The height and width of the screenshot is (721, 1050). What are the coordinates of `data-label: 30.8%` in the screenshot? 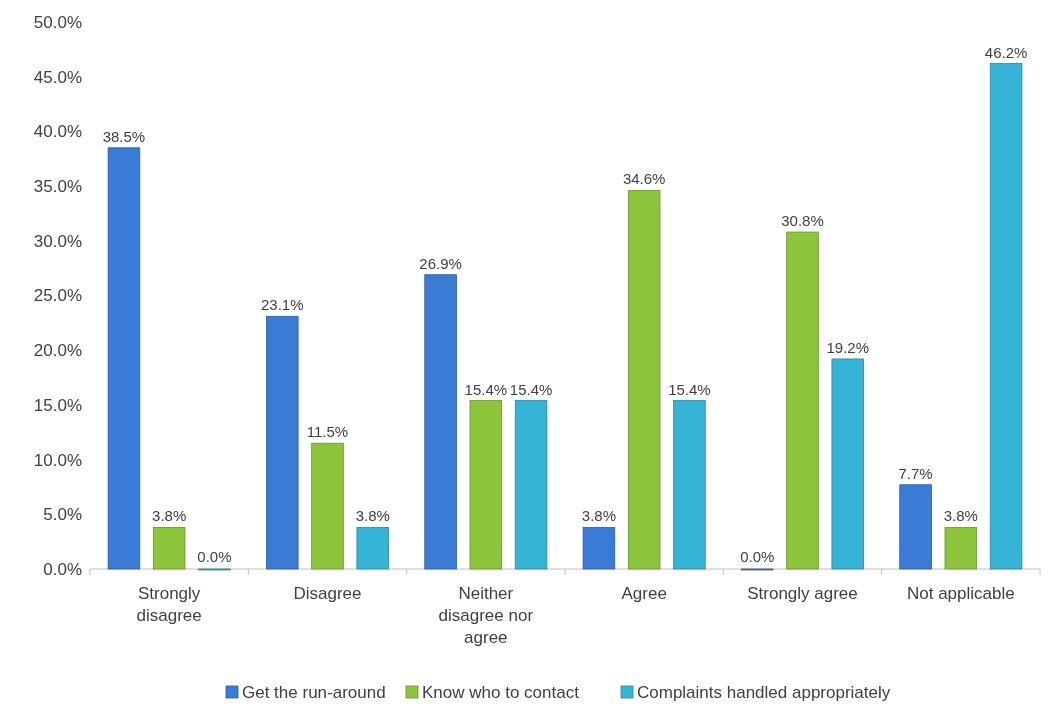 It's located at (802, 221).